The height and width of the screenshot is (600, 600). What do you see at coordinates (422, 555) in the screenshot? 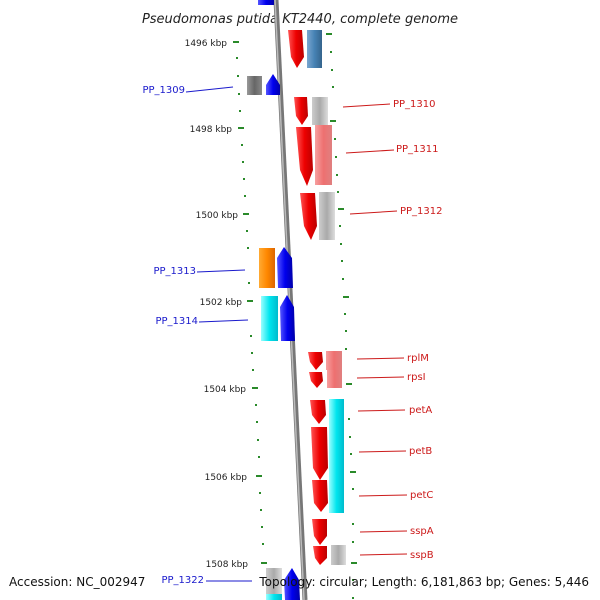
I see `gene-label-sspb: sspB` at bounding box center [422, 555].